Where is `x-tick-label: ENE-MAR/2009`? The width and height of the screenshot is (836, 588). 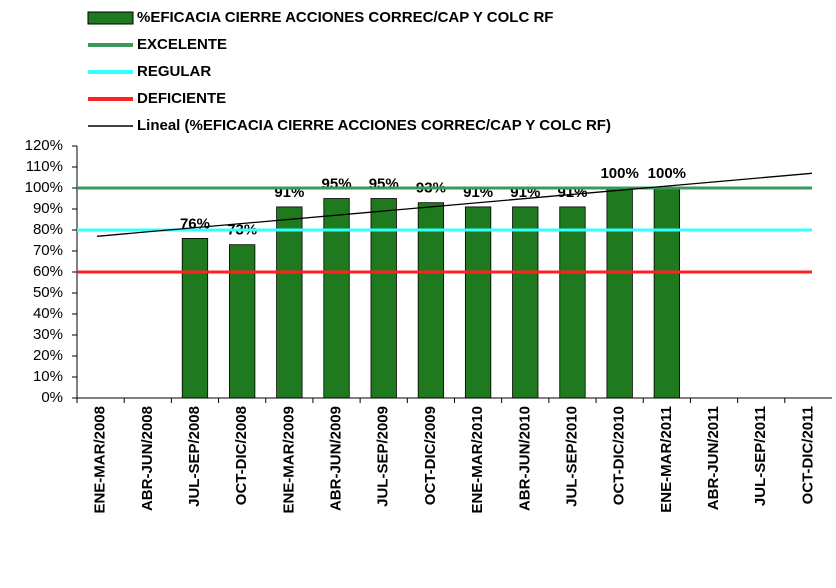
x-tick-label: ENE-MAR/2009 is located at coordinates (288, 460).